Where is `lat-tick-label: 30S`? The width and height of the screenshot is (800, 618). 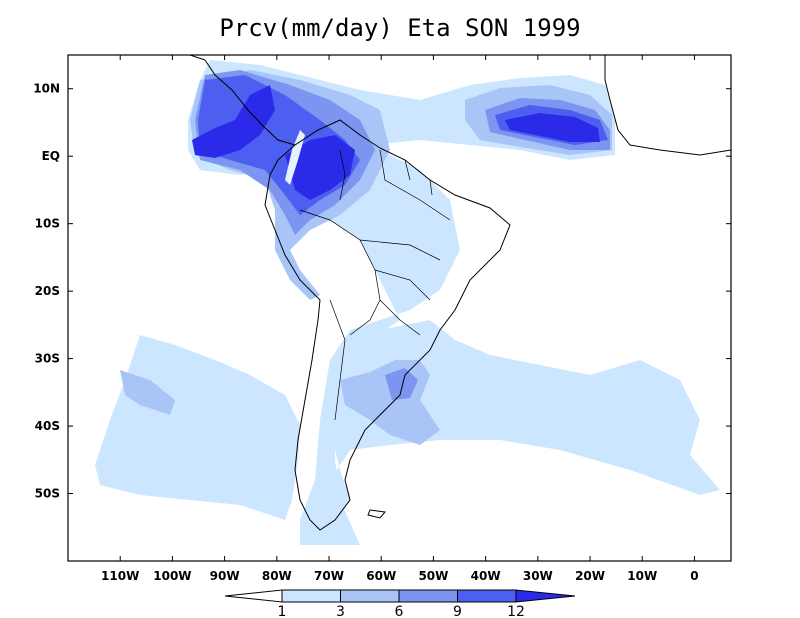 lat-tick-label: 30S is located at coordinates (47, 359).